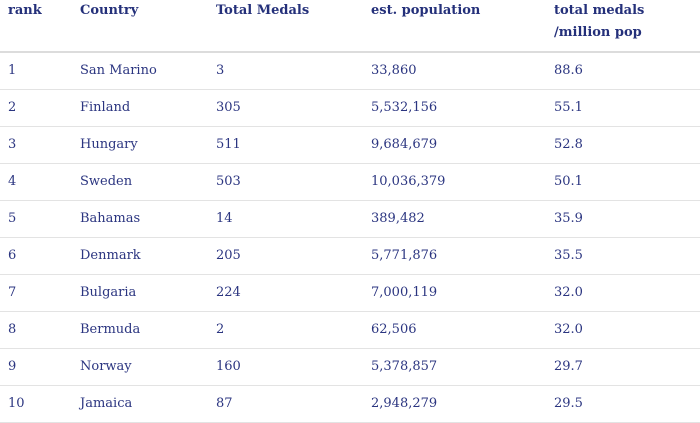 This screenshot has height=423, width=700. I want to click on cell-total-medals: 160, so click(285, 367).